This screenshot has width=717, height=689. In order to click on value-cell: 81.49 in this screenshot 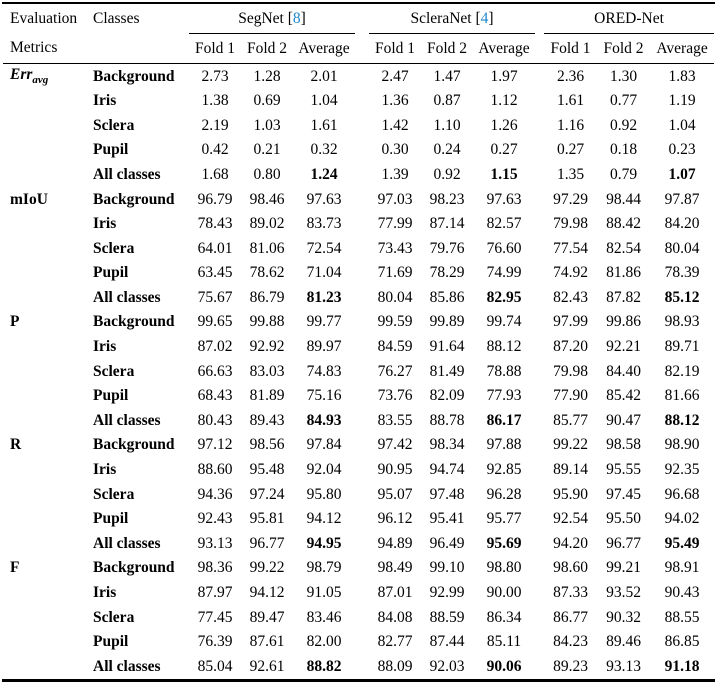, I will do `click(447, 371)`.